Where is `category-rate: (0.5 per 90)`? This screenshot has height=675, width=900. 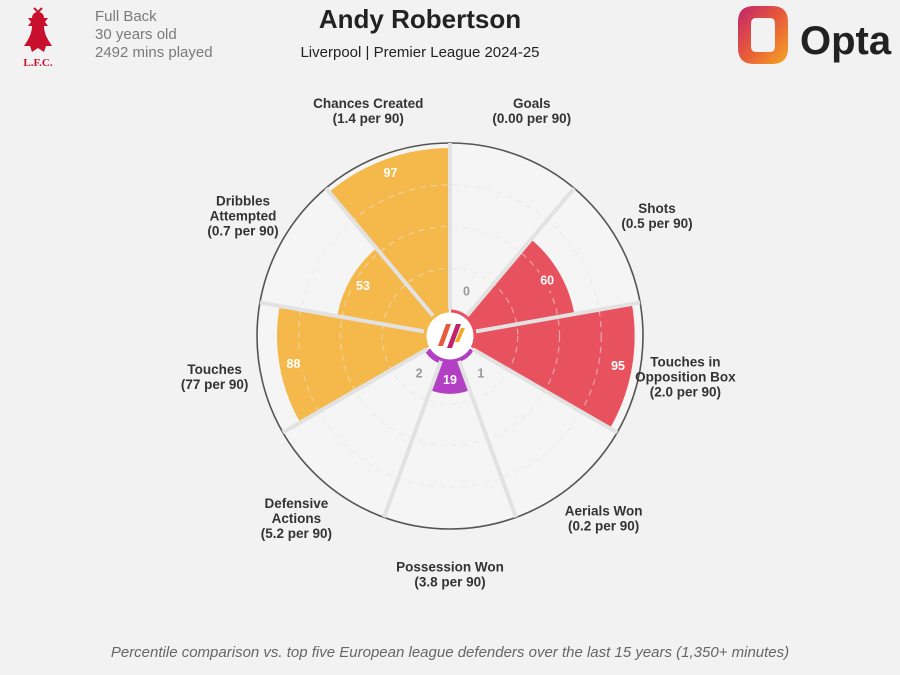
category-rate: (0.5 per 90) is located at coordinates (656, 223).